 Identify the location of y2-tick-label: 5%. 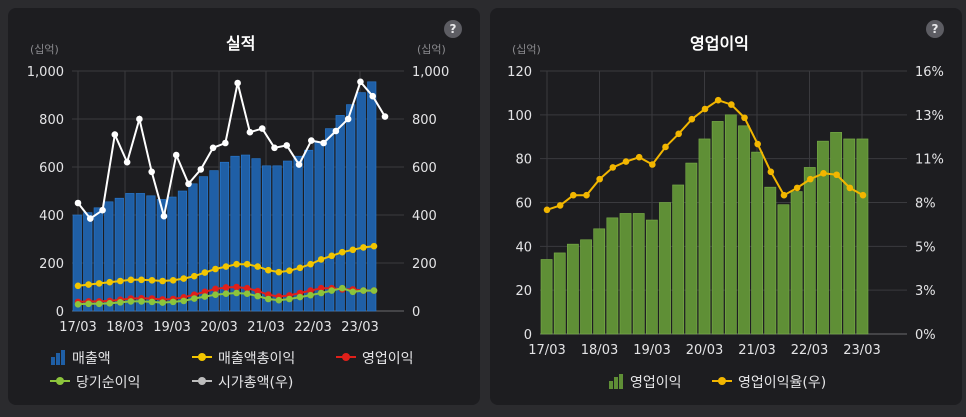
(925, 247).